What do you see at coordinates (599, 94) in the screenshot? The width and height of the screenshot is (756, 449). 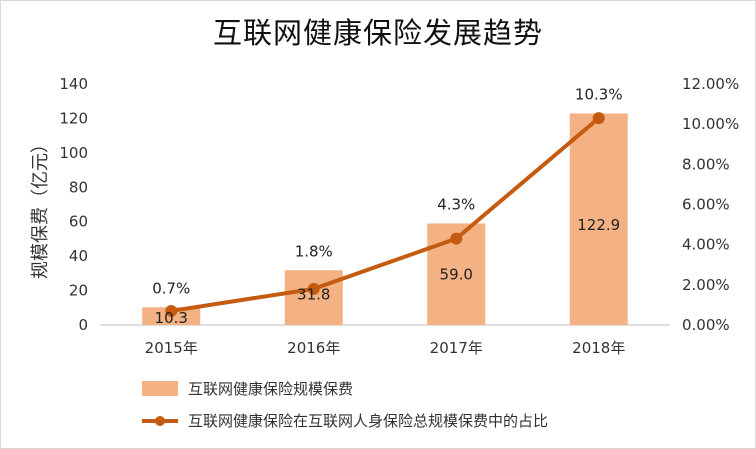 I see `line-data-label: 10.3%` at bounding box center [599, 94].